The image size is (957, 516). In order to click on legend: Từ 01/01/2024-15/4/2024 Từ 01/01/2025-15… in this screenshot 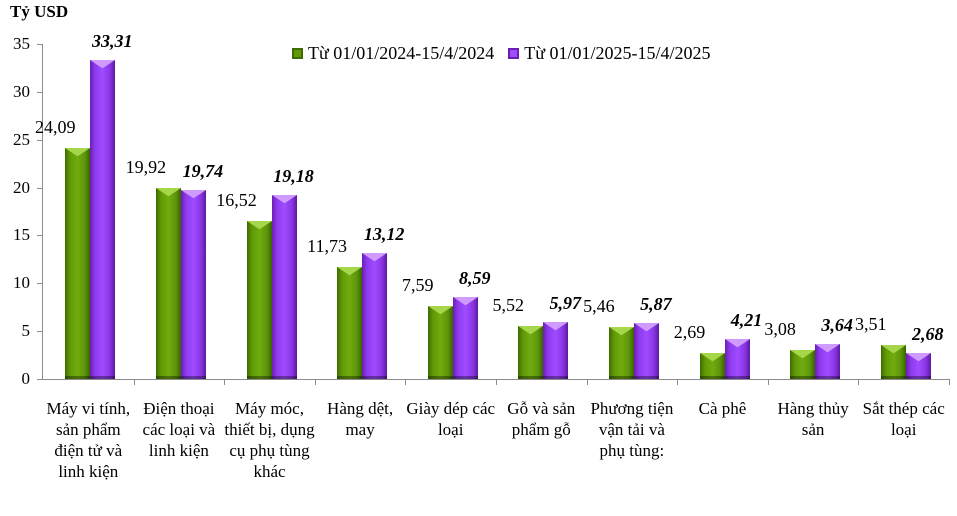, I will do `click(508, 53)`.